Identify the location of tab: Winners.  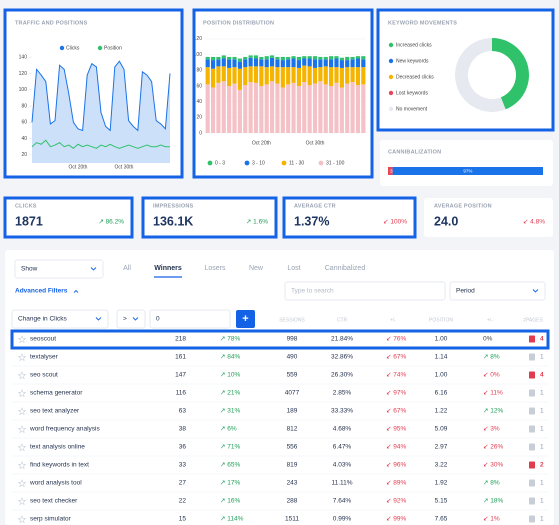
(168, 268).